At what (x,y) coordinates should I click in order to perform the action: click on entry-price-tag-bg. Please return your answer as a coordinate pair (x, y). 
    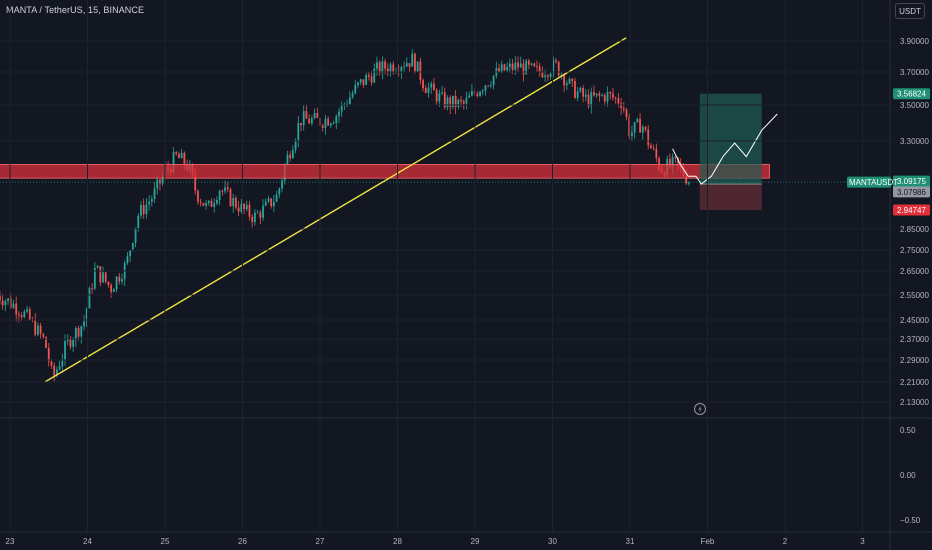
    Looking at the image, I should click on (911, 192).